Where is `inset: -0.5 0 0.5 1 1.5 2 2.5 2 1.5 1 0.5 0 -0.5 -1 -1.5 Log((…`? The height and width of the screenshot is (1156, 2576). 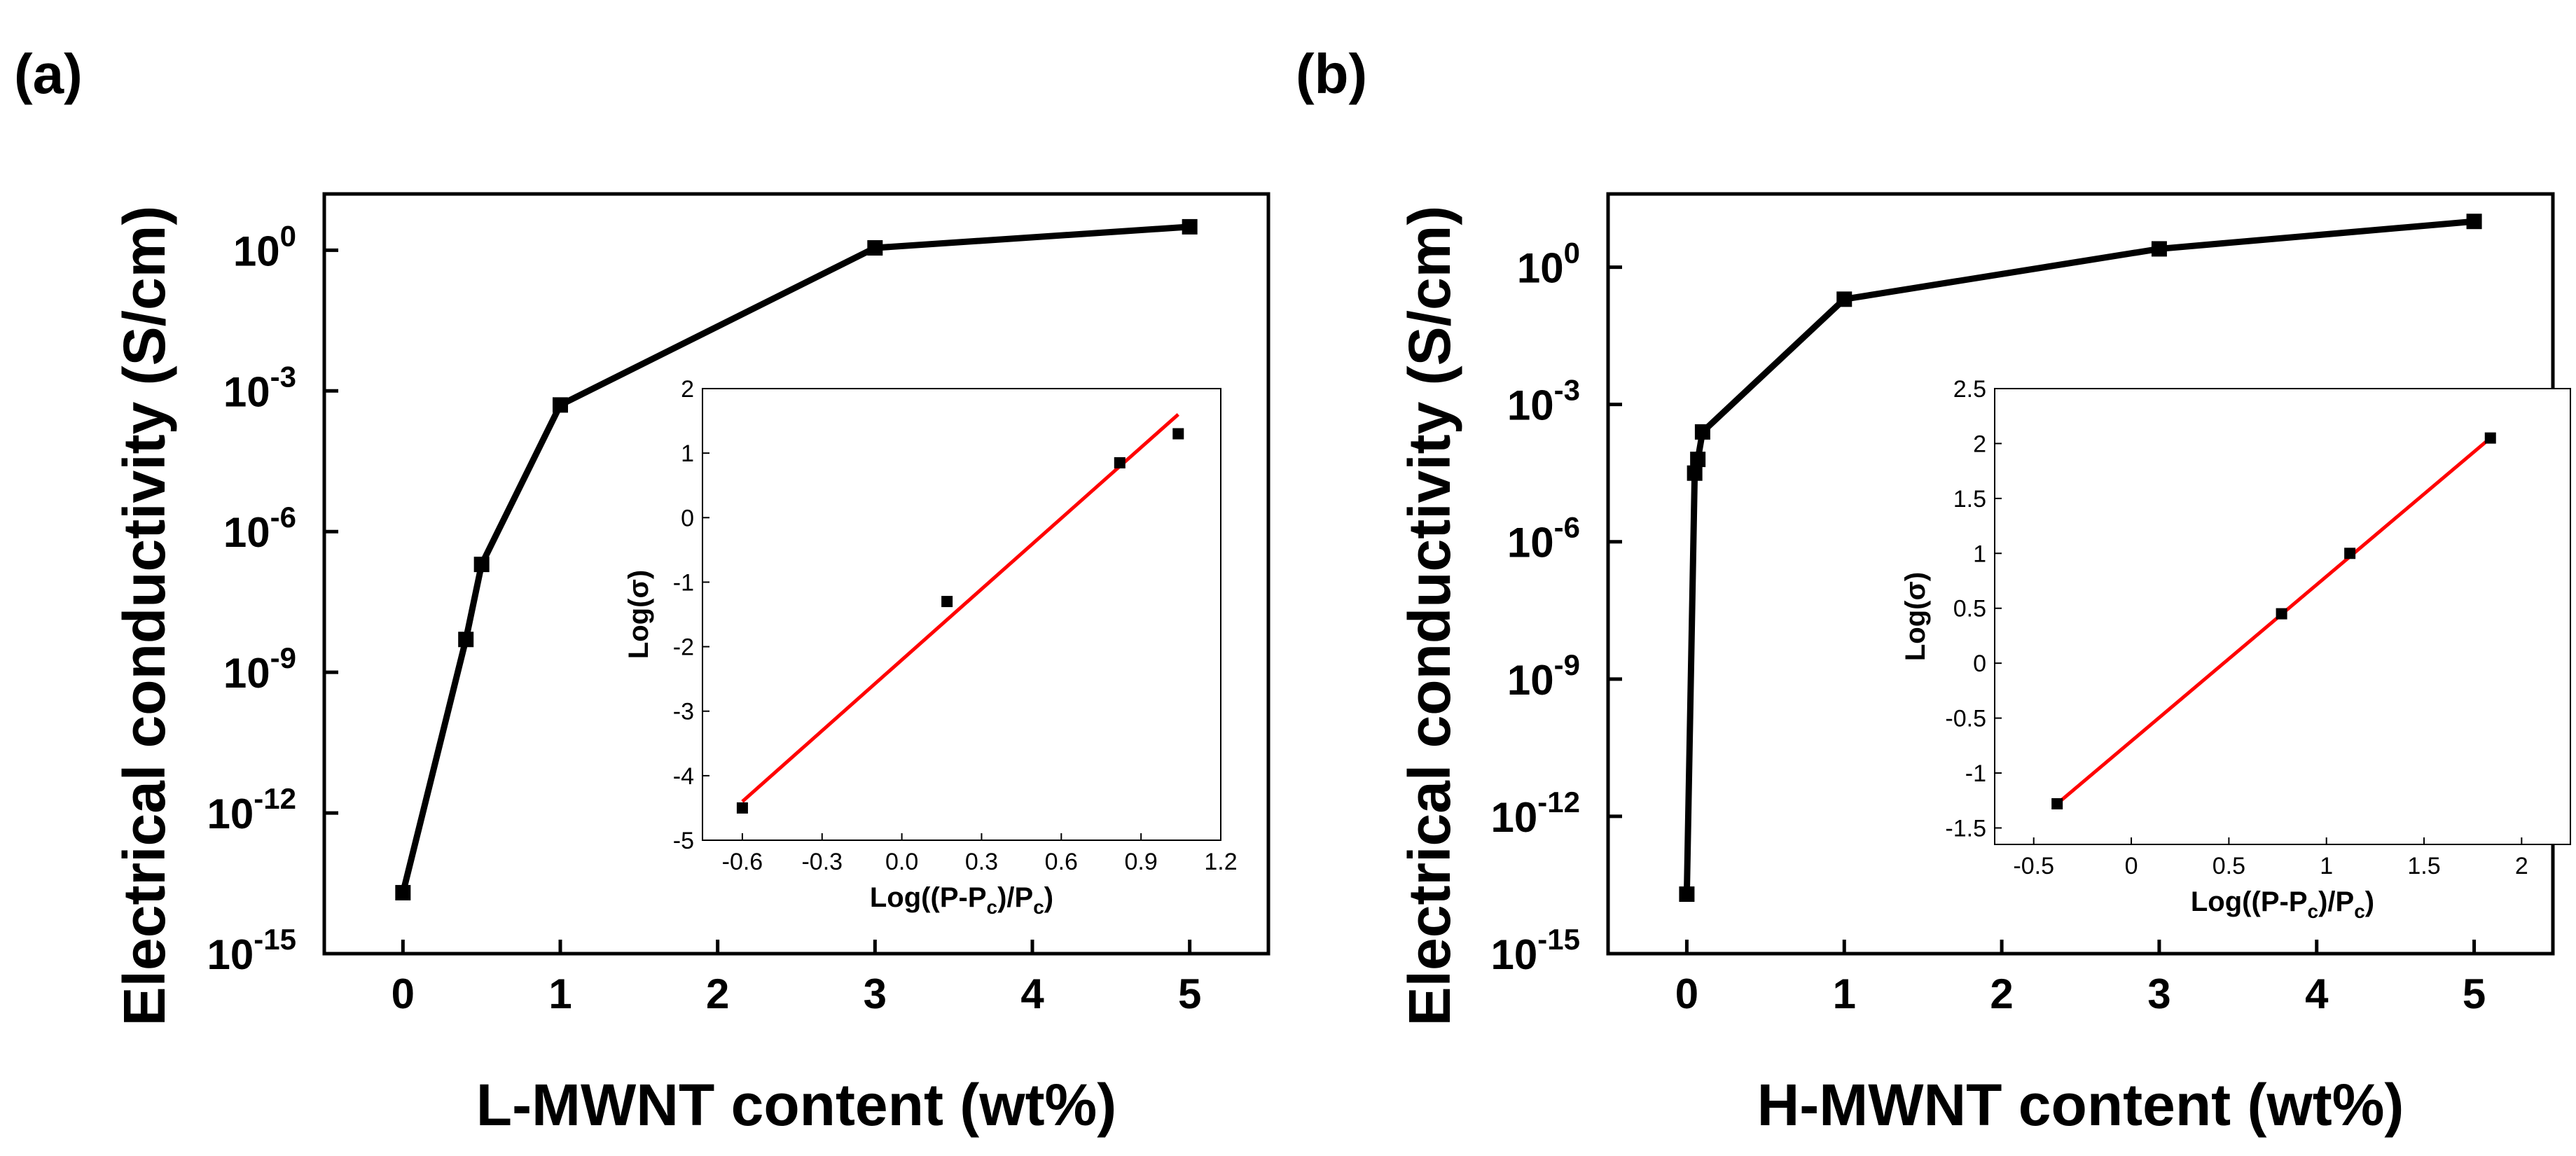 inset: -0.5 0 0.5 1 1.5 2 2.5 2 1.5 1 0.5 0 -0.5 -1 -1.5 Log((… is located at coordinates (2235, 649).